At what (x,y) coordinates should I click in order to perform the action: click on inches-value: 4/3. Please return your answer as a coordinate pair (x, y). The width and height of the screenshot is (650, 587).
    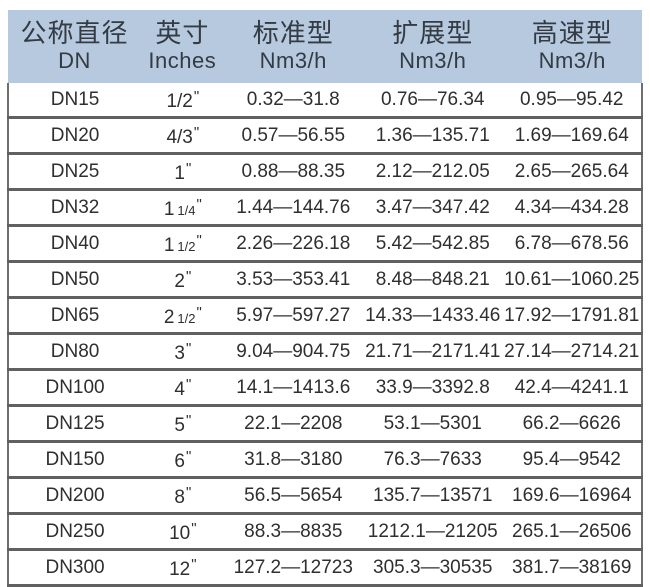
    Looking at the image, I should click on (179, 137).